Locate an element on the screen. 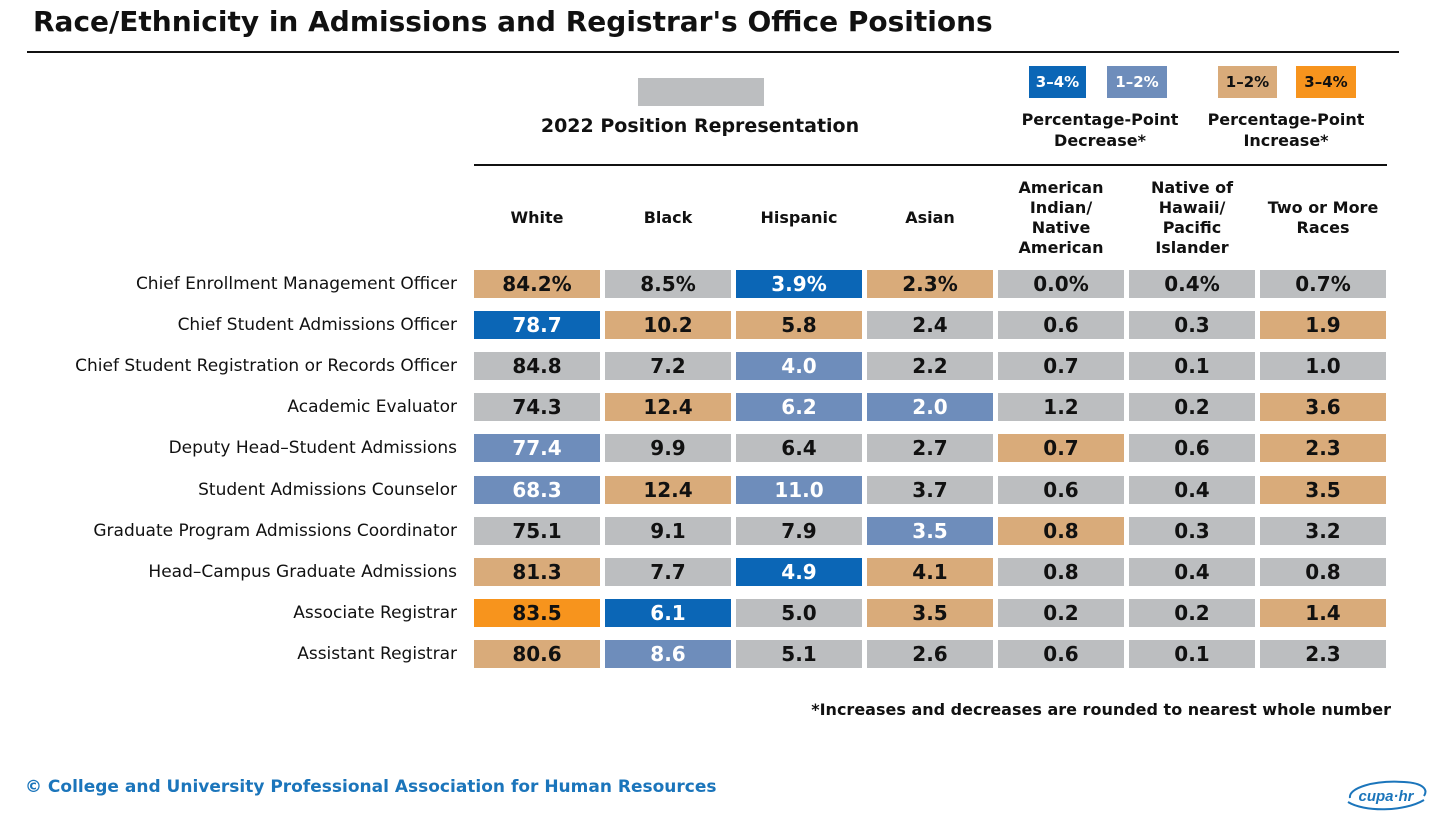 This screenshot has height=818, width=1431. table-cell: 0.0% is located at coordinates (1061, 284).